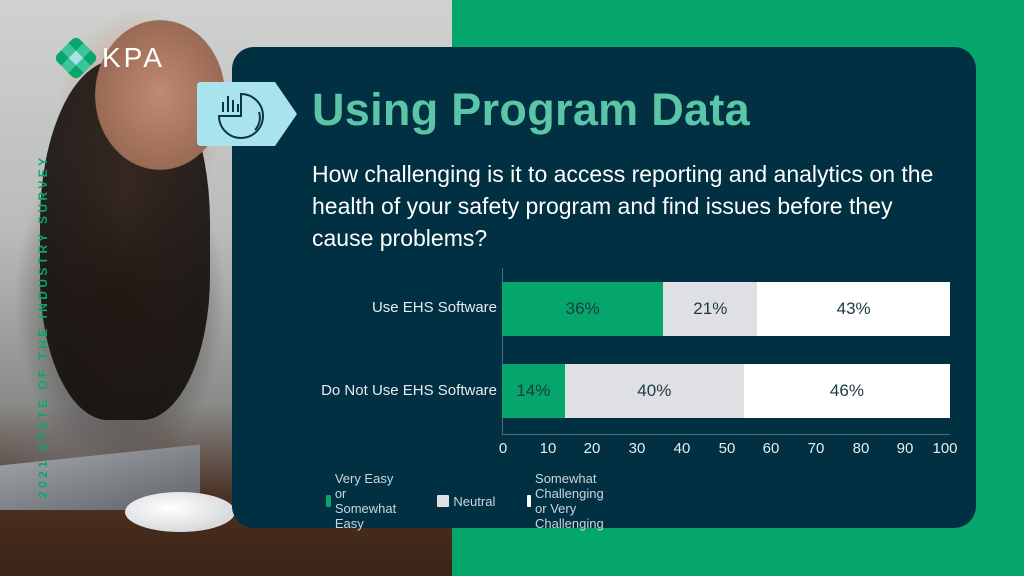 Image resolution: width=1024 pixels, height=576 pixels. Describe the element at coordinates (861, 448) in the screenshot. I see `x-tick: 80` at that location.